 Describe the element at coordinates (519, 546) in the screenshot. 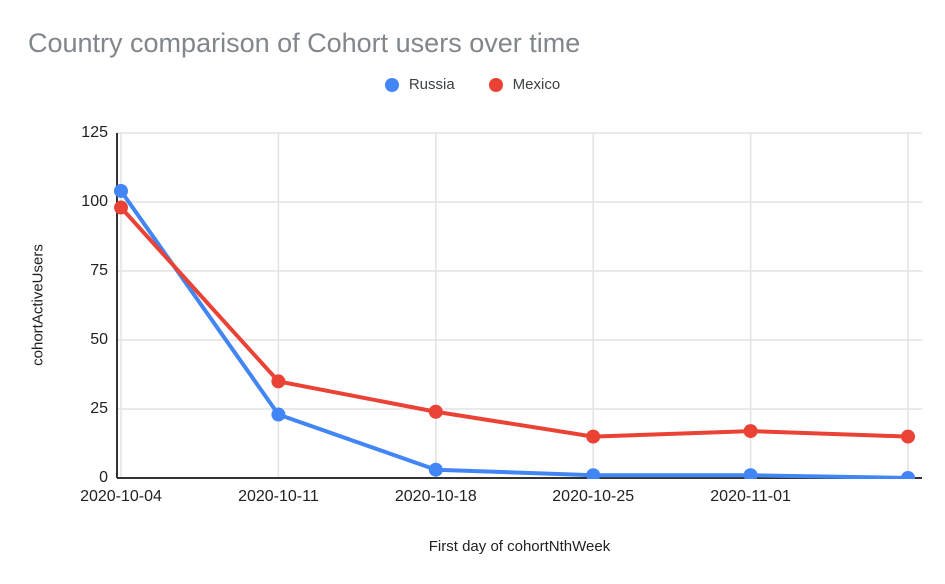

I see `x-axis-title: First day of cohortNthWeek` at that location.